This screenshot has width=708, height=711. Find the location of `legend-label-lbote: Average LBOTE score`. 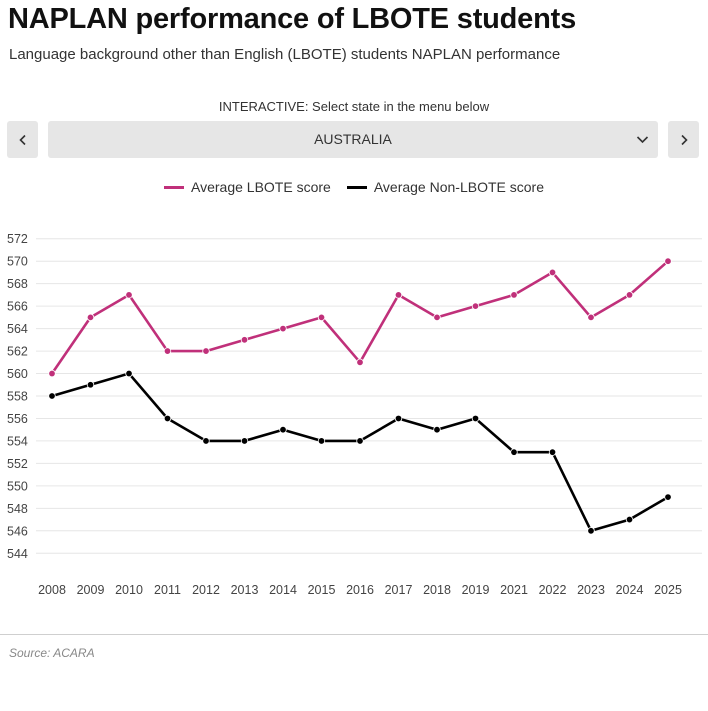

legend-label-lbote: Average LBOTE score is located at coordinates (261, 187).